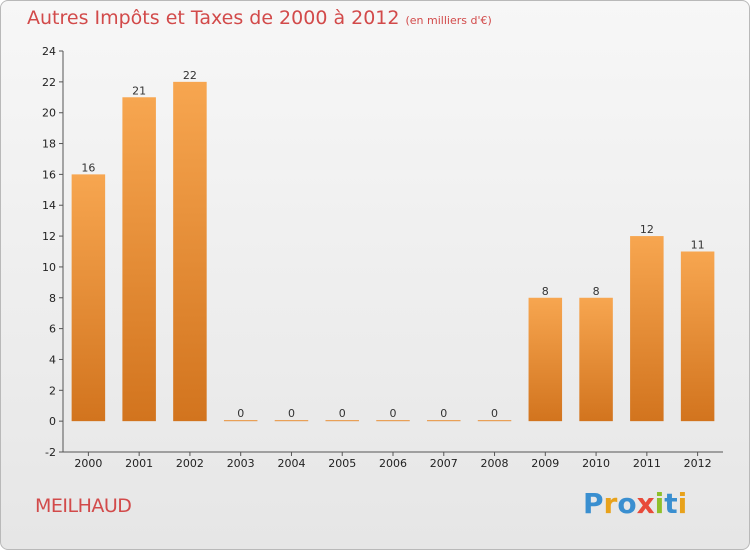 The height and width of the screenshot is (550, 750). Describe the element at coordinates (240, 421) in the screenshot. I see `bar-2003` at that location.